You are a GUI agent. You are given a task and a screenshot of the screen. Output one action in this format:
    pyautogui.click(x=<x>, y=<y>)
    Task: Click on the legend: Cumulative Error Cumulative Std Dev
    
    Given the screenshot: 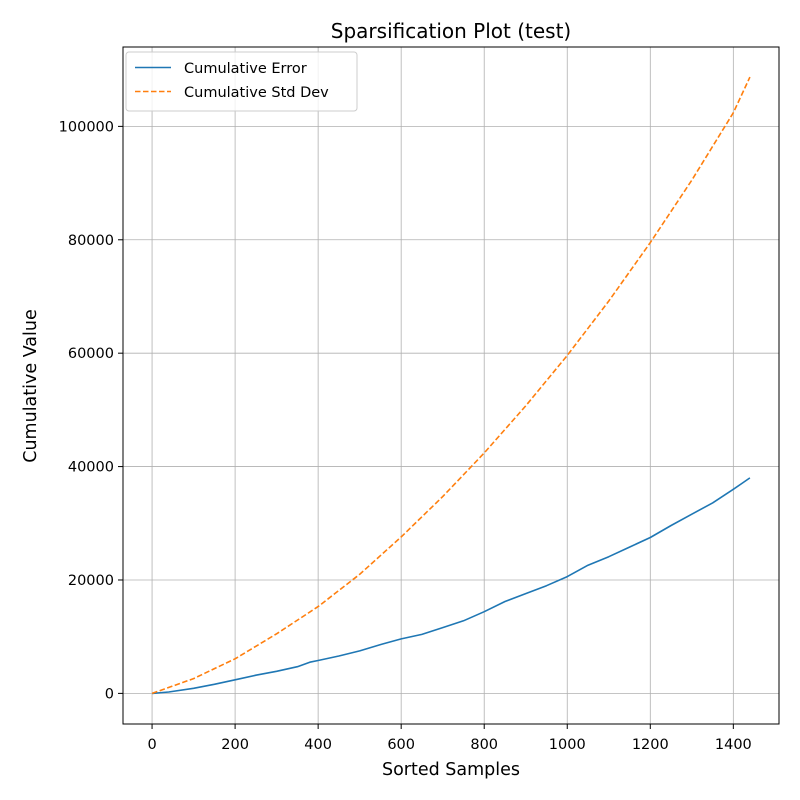 What is the action you would take?
    pyautogui.click(x=241, y=81)
    